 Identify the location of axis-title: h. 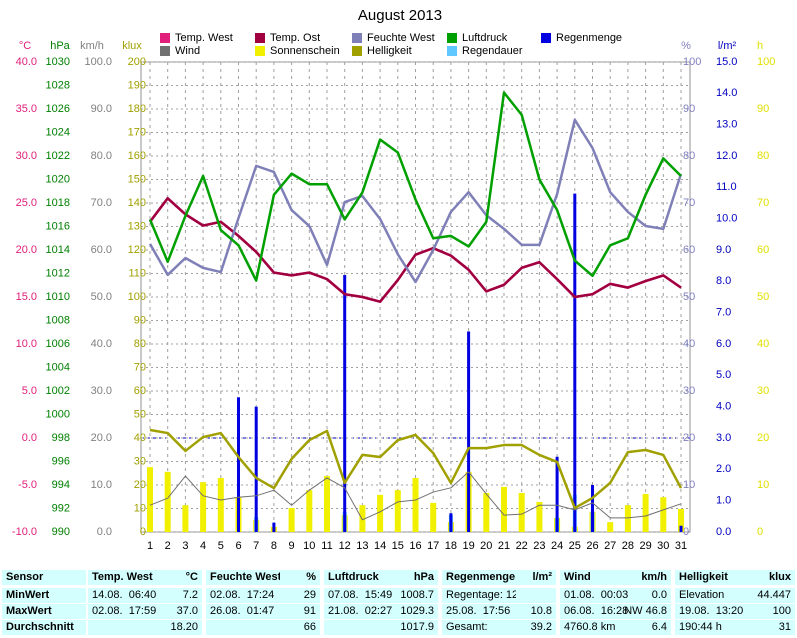
(760, 46).